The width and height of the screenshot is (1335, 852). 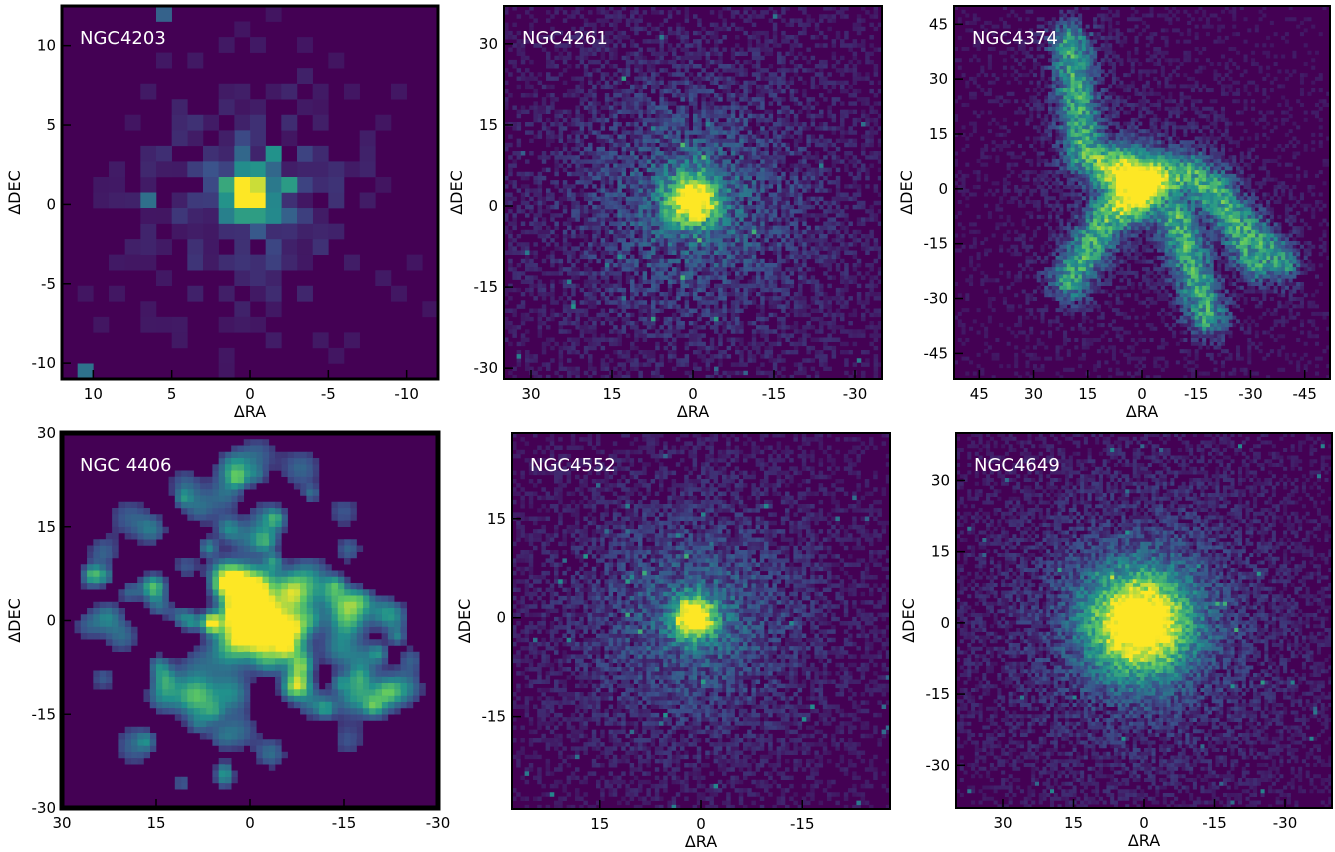 I want to click on x-tick-label: 30, so click(x=61, y=823).